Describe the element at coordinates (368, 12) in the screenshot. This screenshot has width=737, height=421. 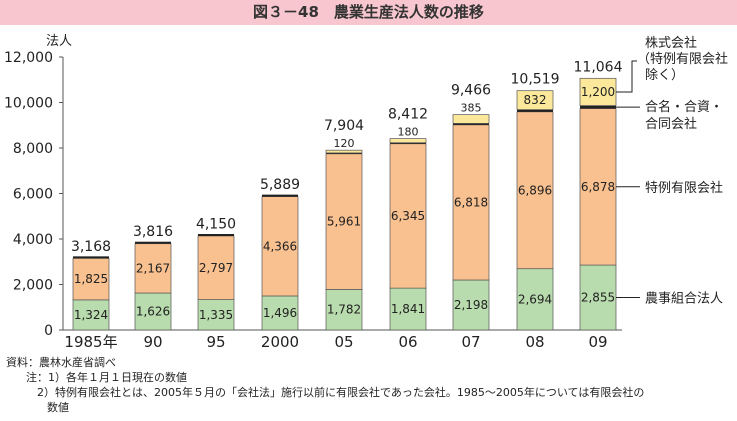
I see `figure-title: 図３－48 農業生産法人数の推移` at that location.